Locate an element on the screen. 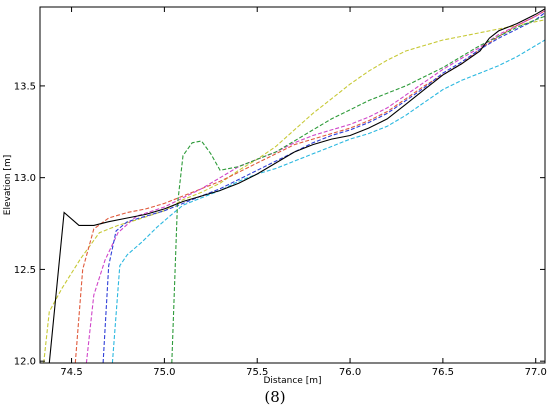 The width and height of the screenshot is (550, 414). x-tick-label: 75.5 is located at coordinates (257, 372).